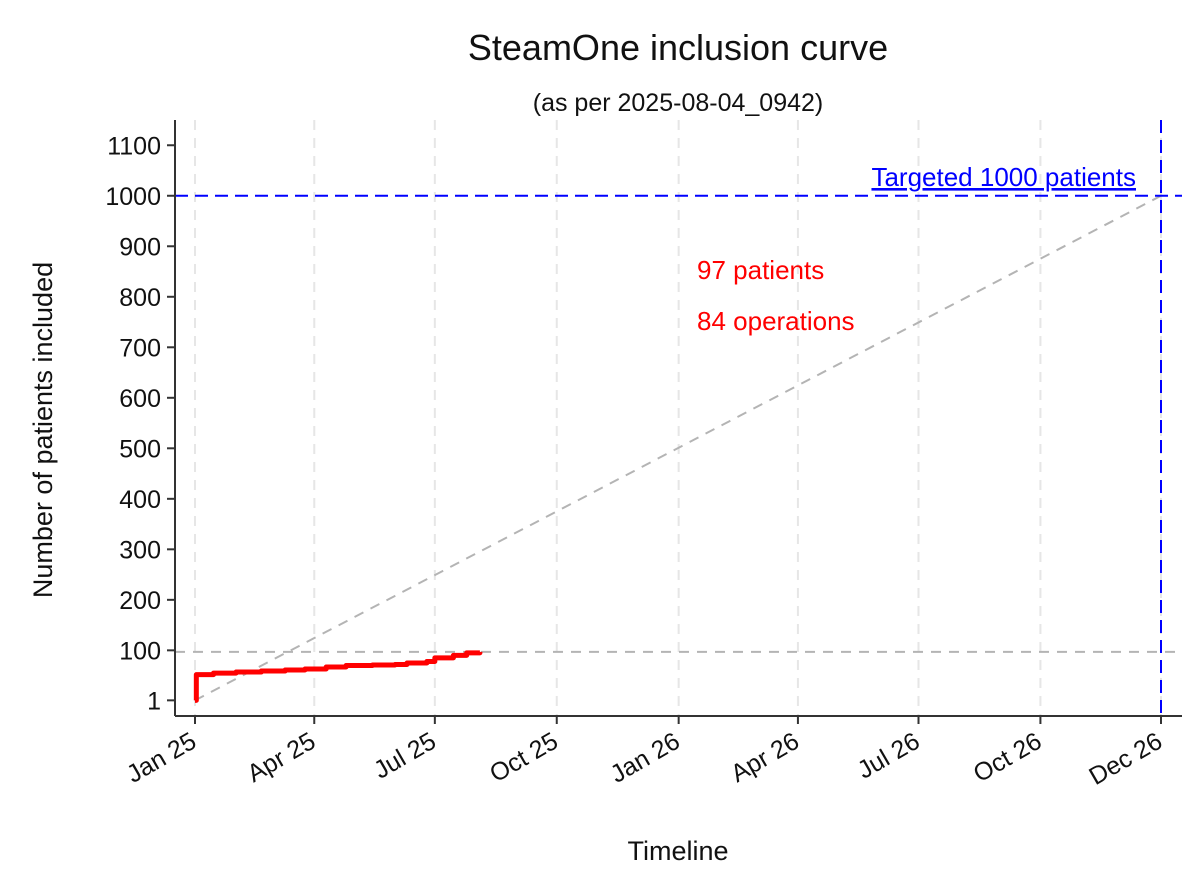  I want to click on y-tick-label: 100, so click(140, 651).